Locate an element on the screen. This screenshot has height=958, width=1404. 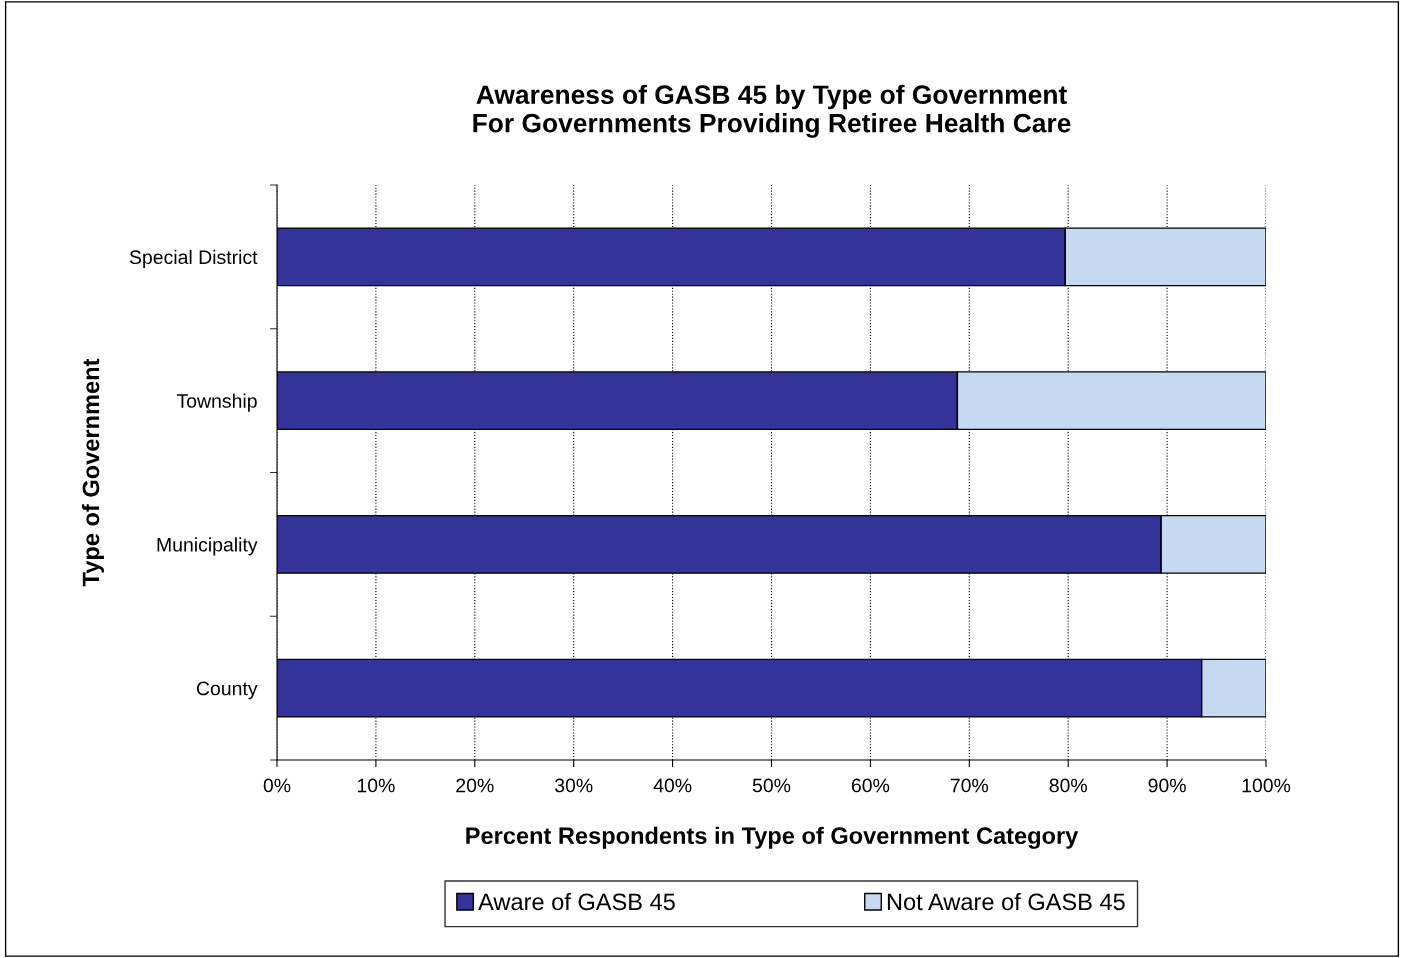
x-tick-label: 40% is located at coordinates (672, 785).